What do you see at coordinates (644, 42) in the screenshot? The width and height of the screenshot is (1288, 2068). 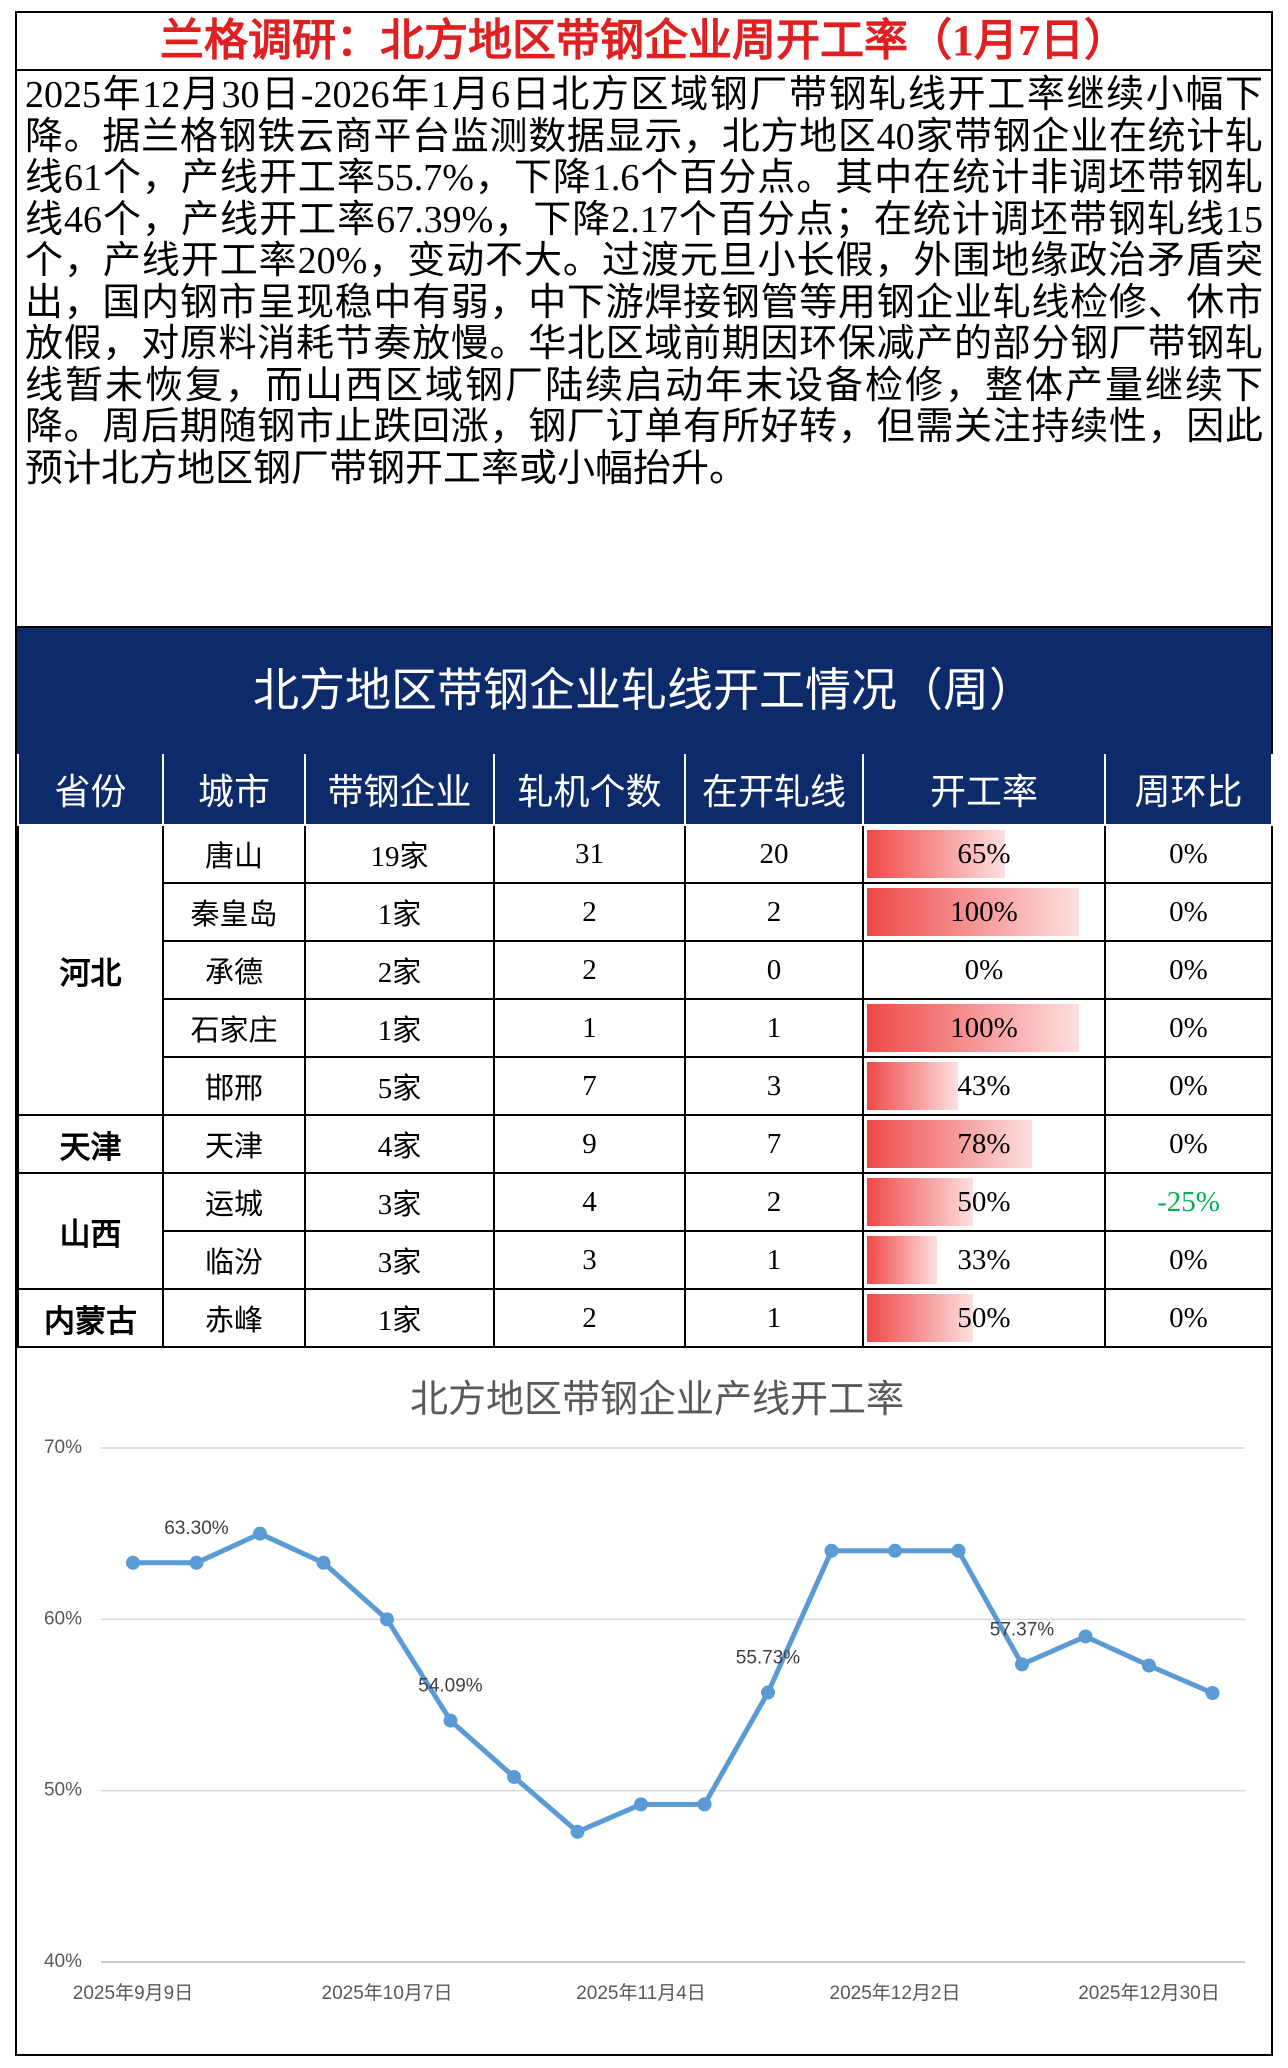 I see `page-title: 兰格调研：北方地区带钢企业周开工率（1月7日）` at bounding box center [644, 42].